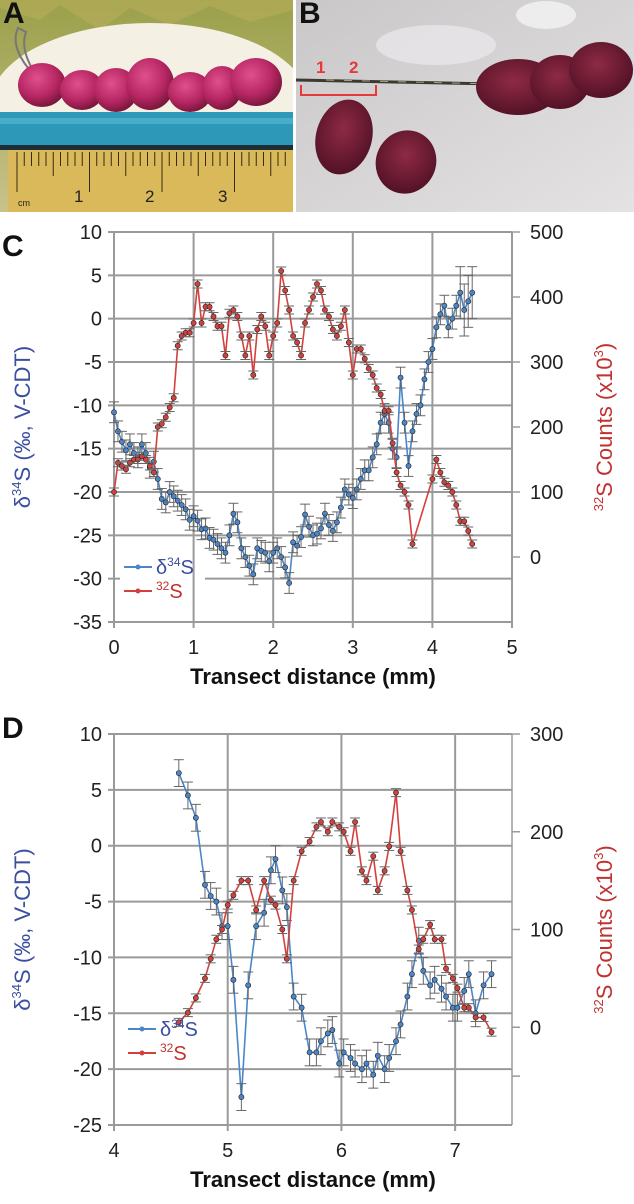 The width and height of the screenshot is (634, 1204). Describe the element at coordinates (22, 929) in the screenshot. I see `y-axis-title: δ34S (‰, V-CDT)` at that location.